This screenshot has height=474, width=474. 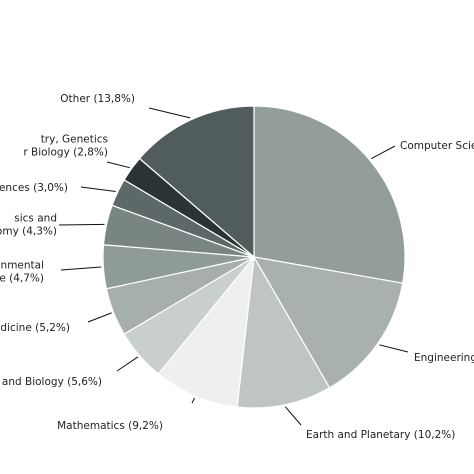 I want to click on slice-label-line: Earth and Planetary (10,2%), so click(x=380, y=435).